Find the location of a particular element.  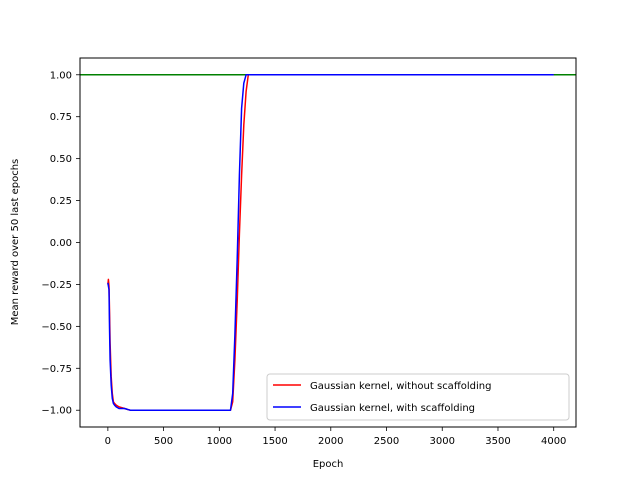

y-tick-label: −1.00 is located at coordinates (56, 411).